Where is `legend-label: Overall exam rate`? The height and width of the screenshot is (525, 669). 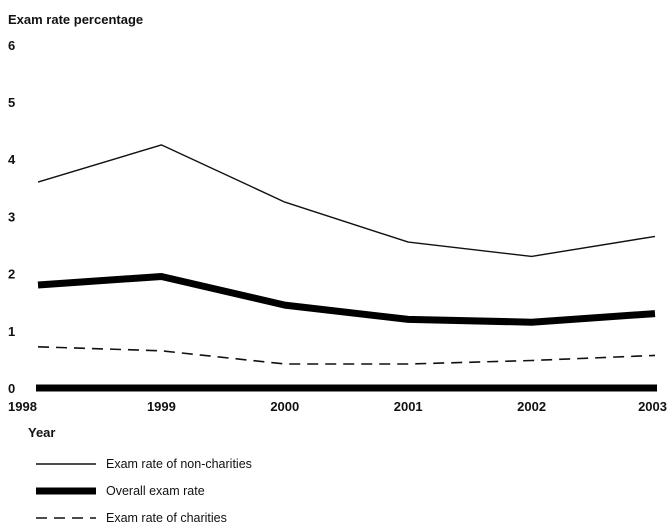
legend-label: Overall exam rate is located at coordinates (155, 491).